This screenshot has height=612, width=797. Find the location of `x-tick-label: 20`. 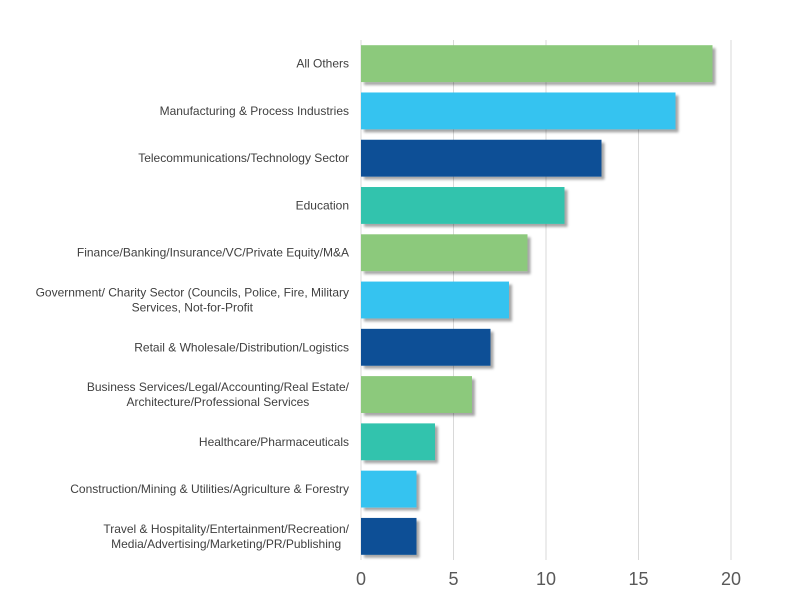

x-tick-label: 20 is located at coordinates (731, 579).